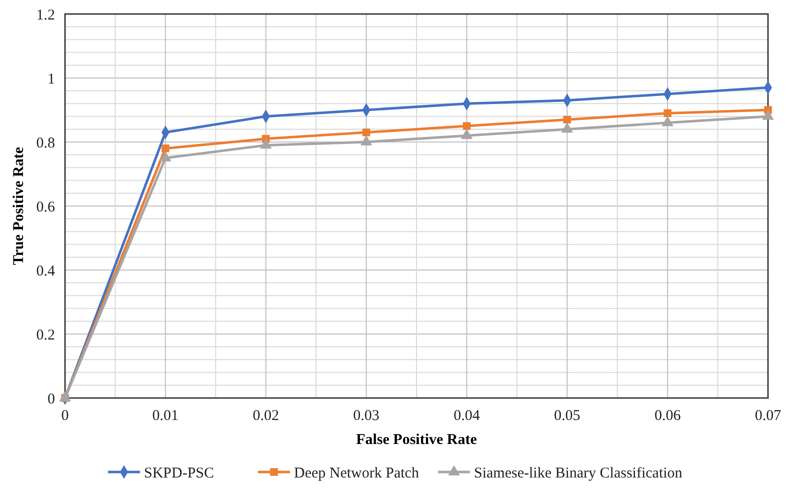  I want to click on y-tick-label: 0.6, so click(46, 207).